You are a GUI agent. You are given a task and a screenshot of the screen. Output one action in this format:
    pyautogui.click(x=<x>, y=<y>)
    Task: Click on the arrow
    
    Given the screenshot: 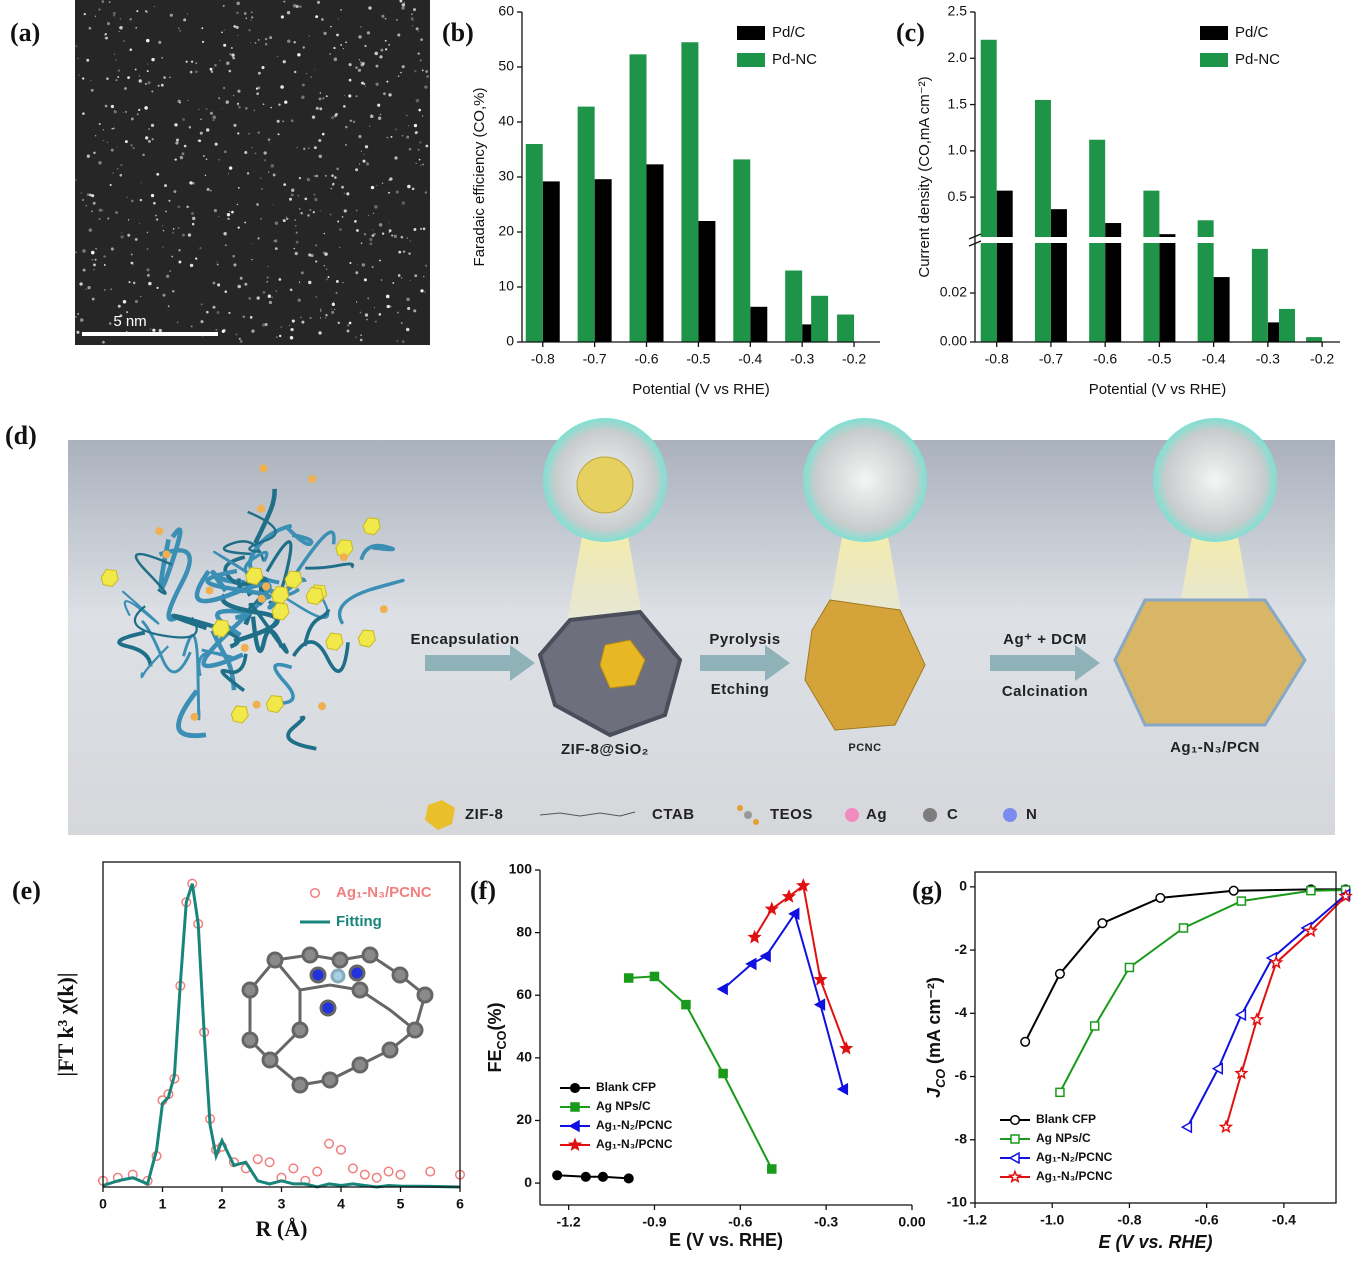 What is the action you would take?
    pyautogui.click(x=480, y=663)
    